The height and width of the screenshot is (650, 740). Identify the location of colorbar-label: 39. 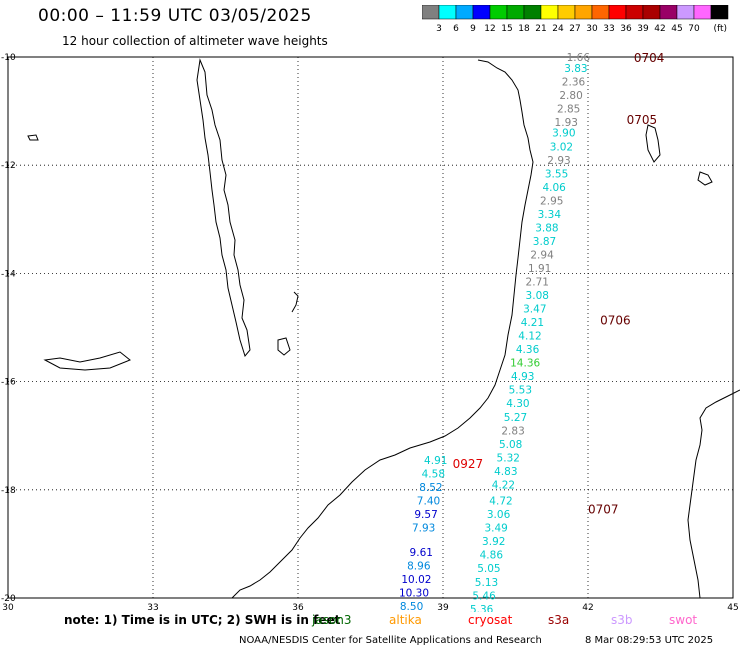
(643, 29).